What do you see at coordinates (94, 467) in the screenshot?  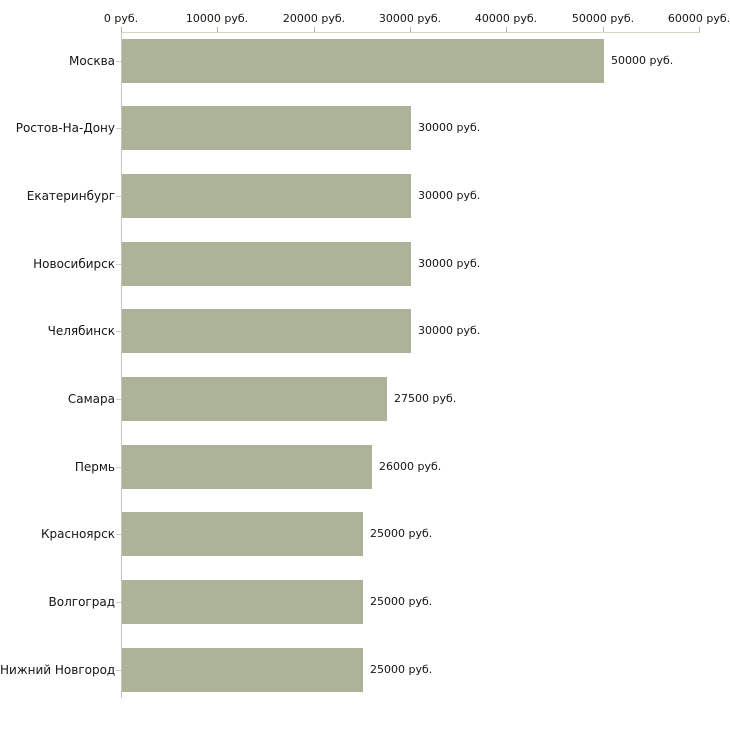 I see `category-label: Пермь` at bounding box center [94, 467].